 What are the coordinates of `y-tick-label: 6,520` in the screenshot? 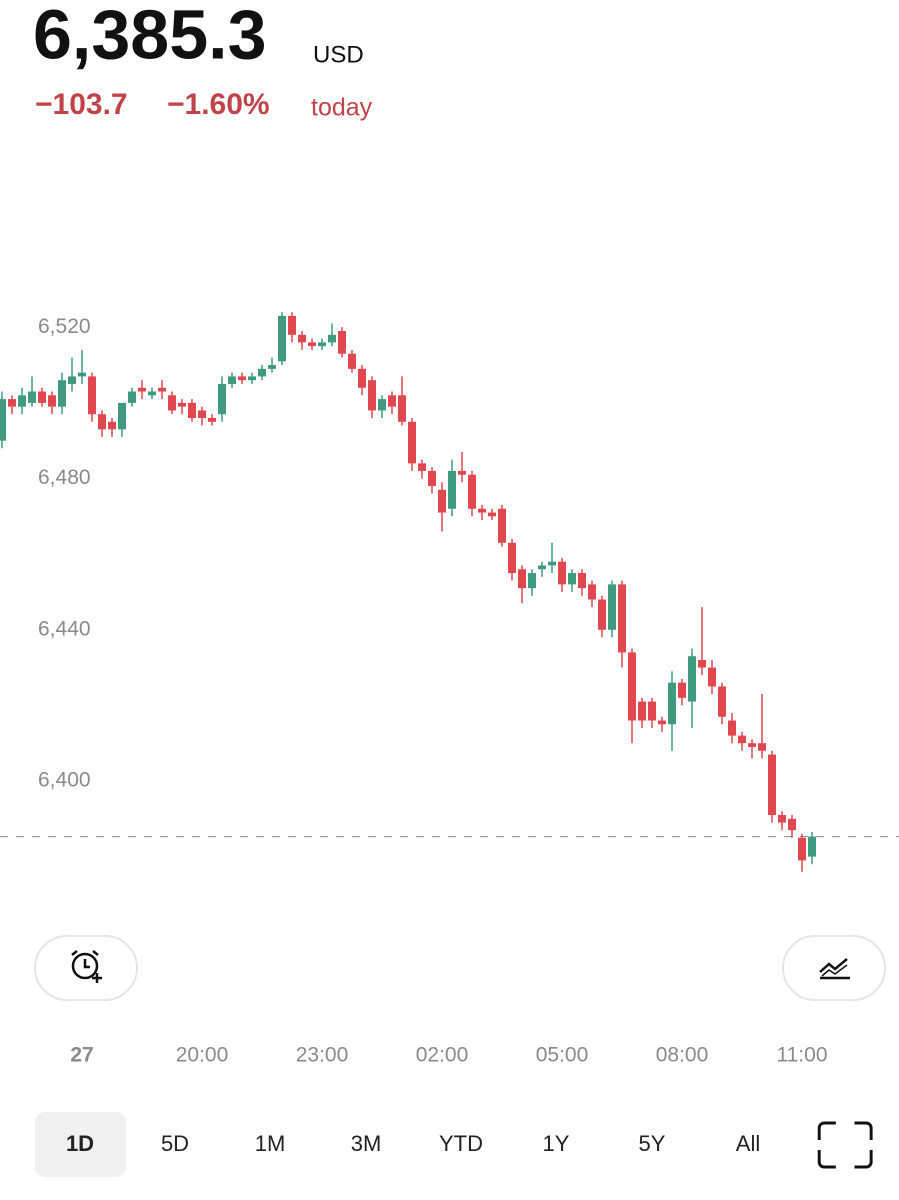 It's located at (64, 326).